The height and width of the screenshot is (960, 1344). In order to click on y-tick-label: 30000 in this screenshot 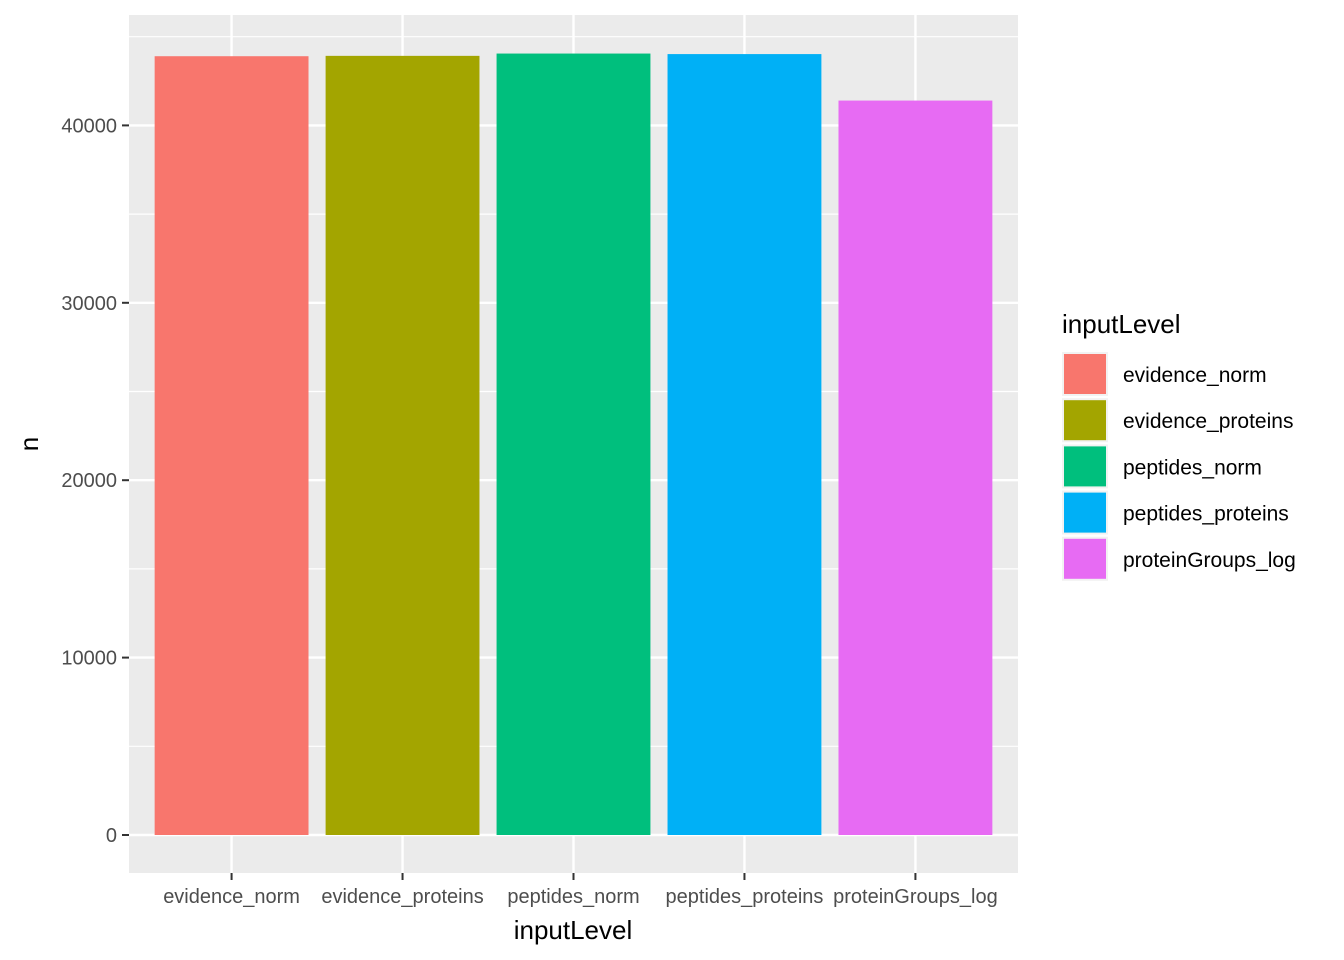, I will do `click(89, 304)`.